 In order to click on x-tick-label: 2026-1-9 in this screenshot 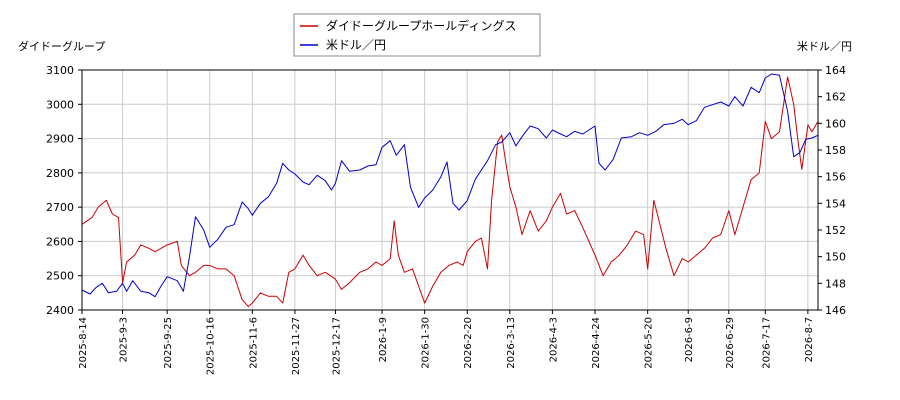, I will do `click(383, 339)`.